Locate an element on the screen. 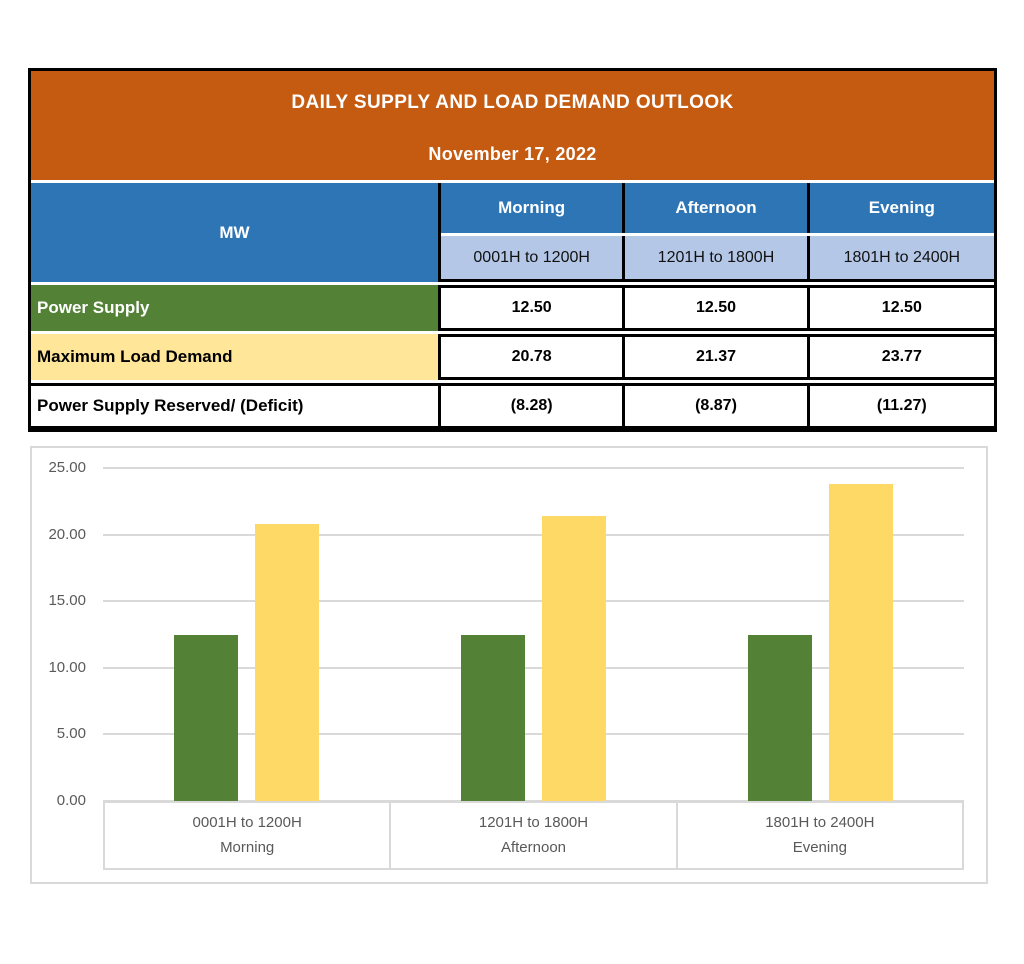 This screenshot has height=964, width=1024. power-supply-morning-value: 12.50 is located at coordinates (533, 308).